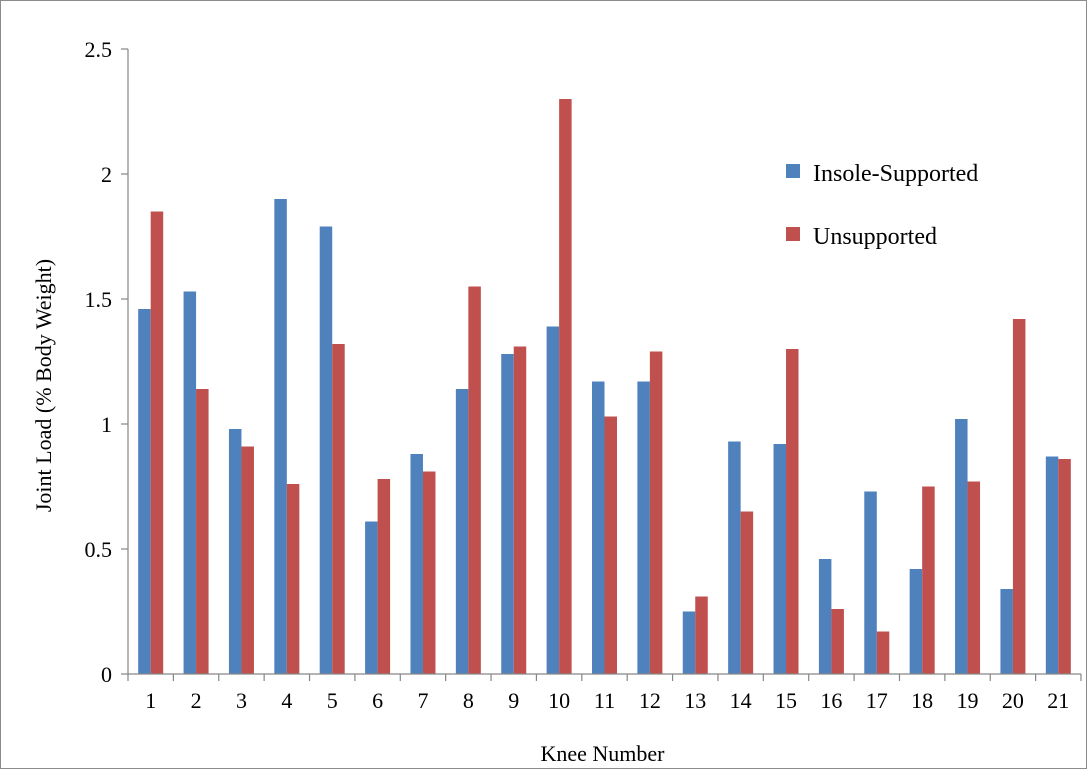 The image size is (1088, 771). Describe the element at coordinates (604, 700) in the screenshot. I see `x-tick-label: 11` at that location.